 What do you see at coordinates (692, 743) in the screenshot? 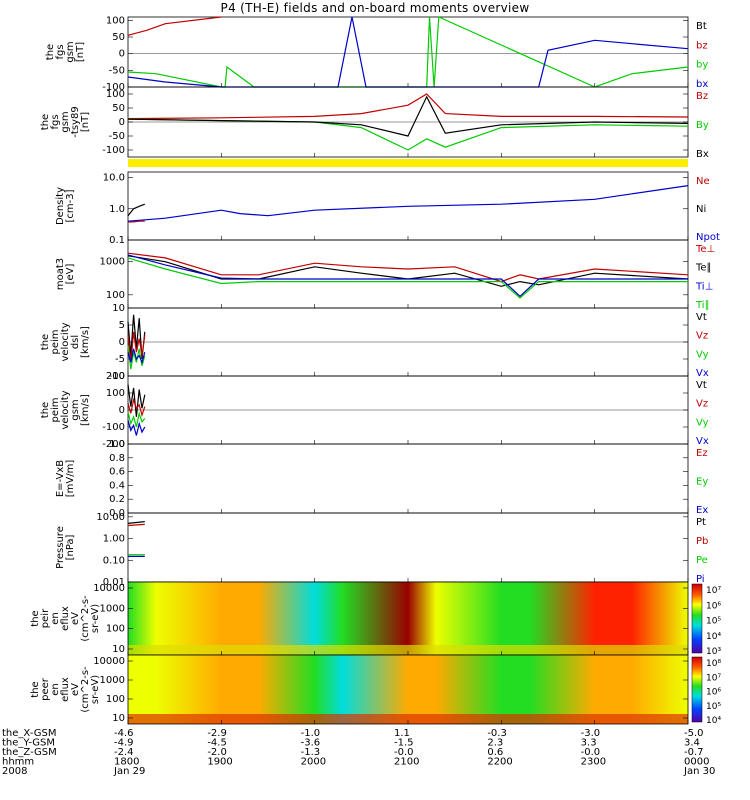
I see `time-axis-value: 3.4` at bounding box center [692, 743].